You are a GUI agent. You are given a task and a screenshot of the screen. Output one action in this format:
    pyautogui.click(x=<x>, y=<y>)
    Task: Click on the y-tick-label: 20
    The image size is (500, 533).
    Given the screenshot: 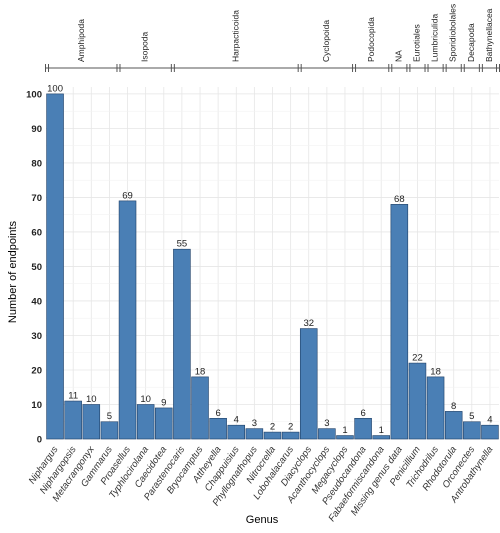 What is the action you would take?
    pyautogui.click(x=36, y=370)
    